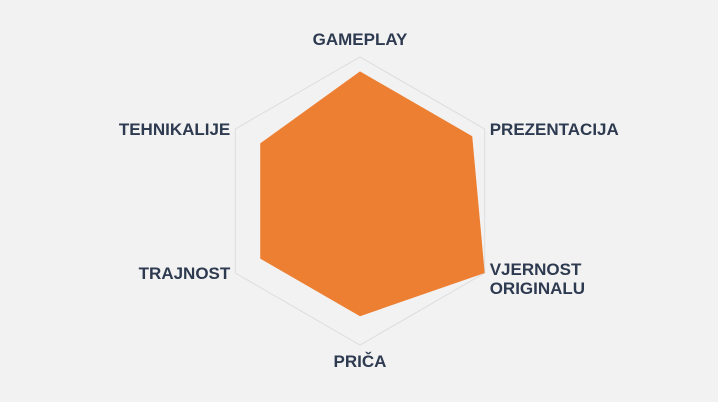  I want to click on axis-label: TRAJNOST, so click(185, 273).